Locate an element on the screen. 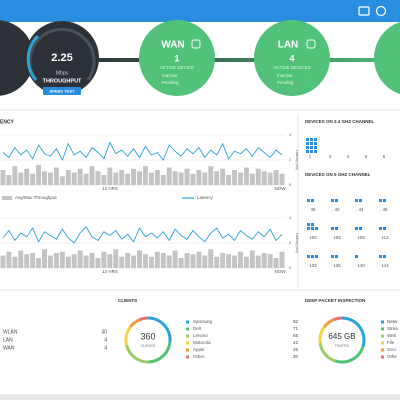  y-tick-label: 2 is located at coordinates (290, 159).